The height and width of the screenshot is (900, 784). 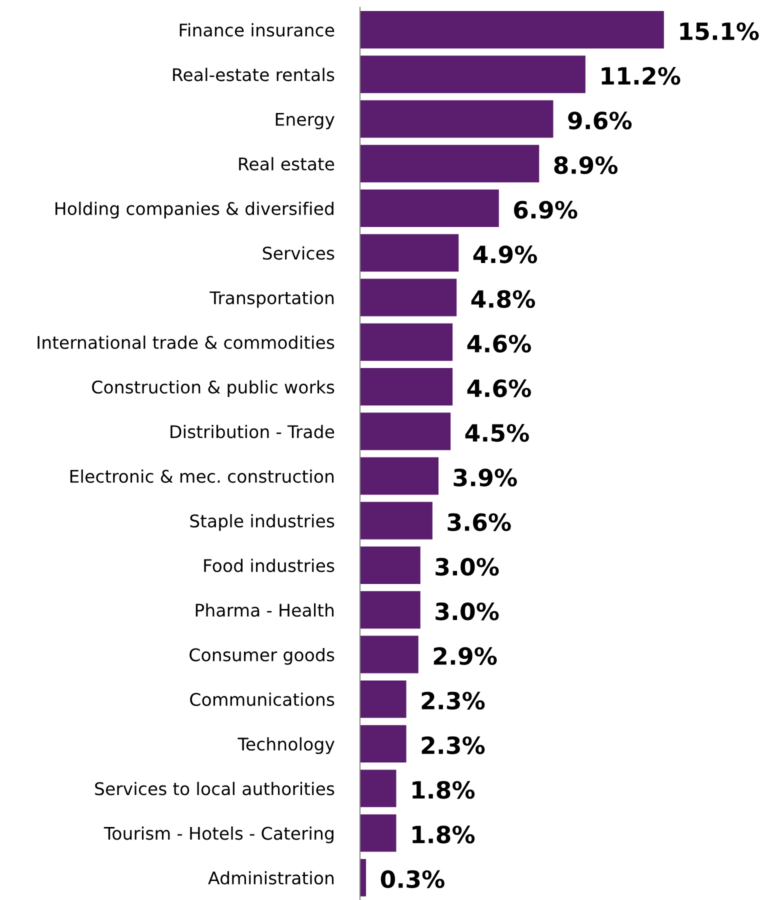 I want to click on data-label: 15.1%, so click(x=719, y=31).